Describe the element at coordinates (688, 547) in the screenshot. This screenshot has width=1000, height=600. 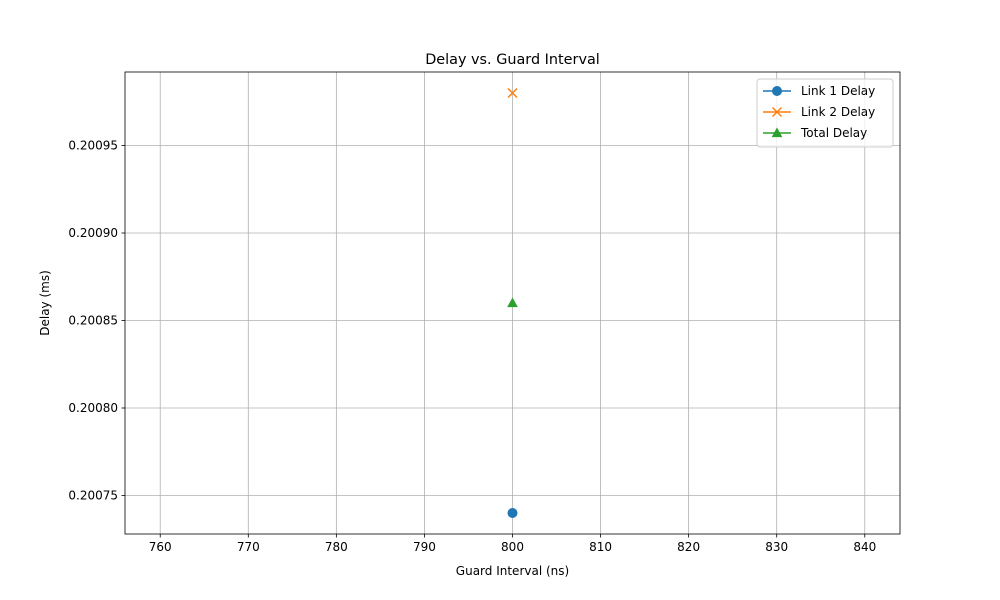
I see `x-tick-label: 820` at that location.